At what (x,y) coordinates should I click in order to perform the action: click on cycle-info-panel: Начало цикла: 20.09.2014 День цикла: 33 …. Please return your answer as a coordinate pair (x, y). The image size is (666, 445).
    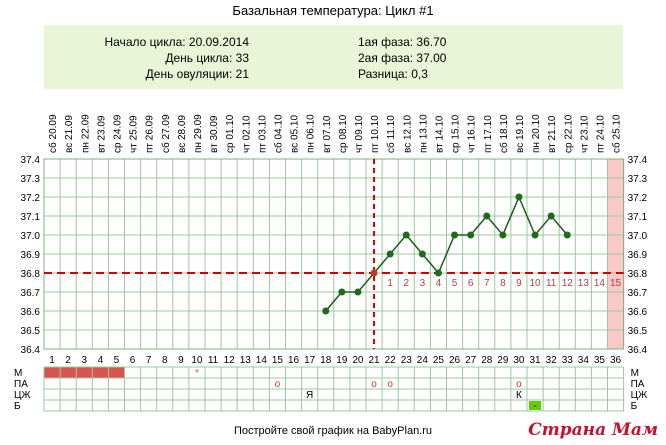
    Looking at the image, I should click on (333, 57).